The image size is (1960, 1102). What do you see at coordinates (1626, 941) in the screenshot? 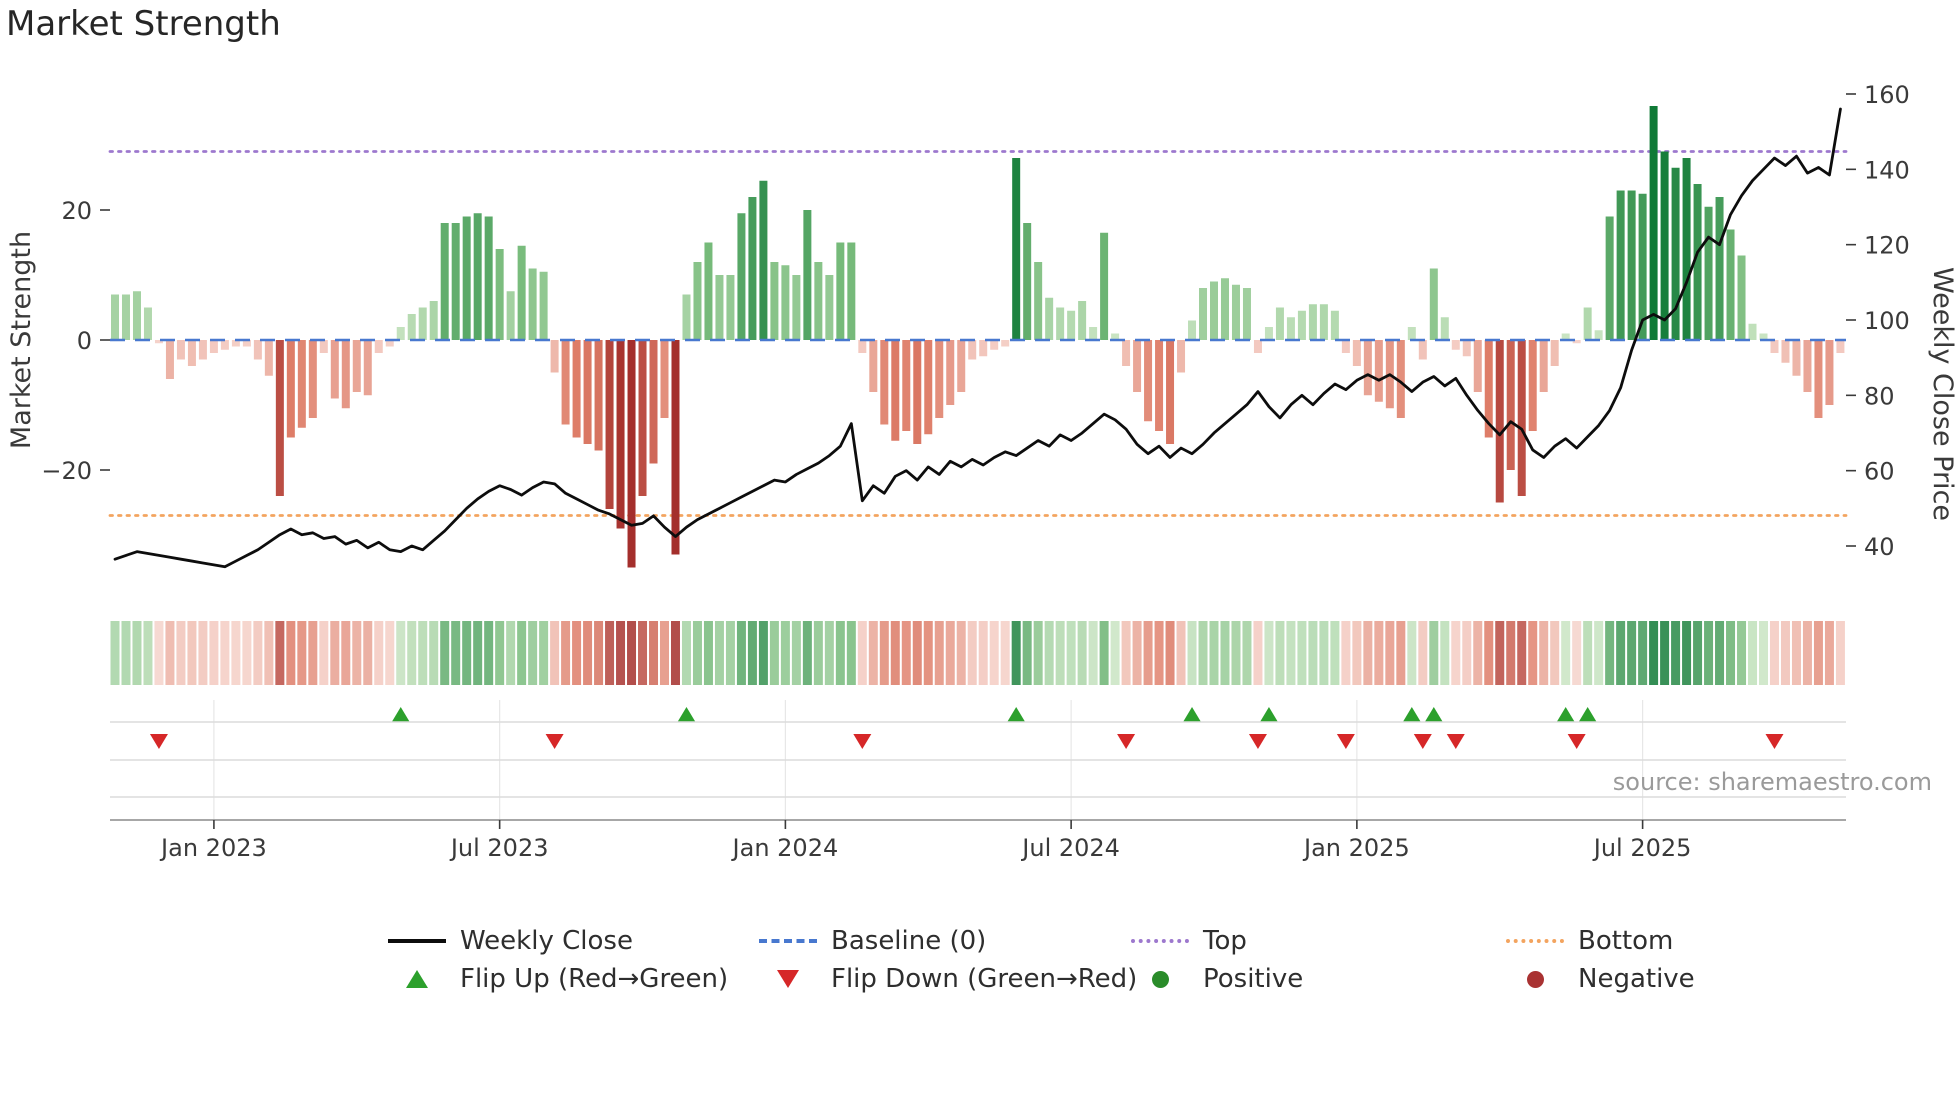
I see `legend-label-bottom: Bottom` at bounding box center [1626, 941].